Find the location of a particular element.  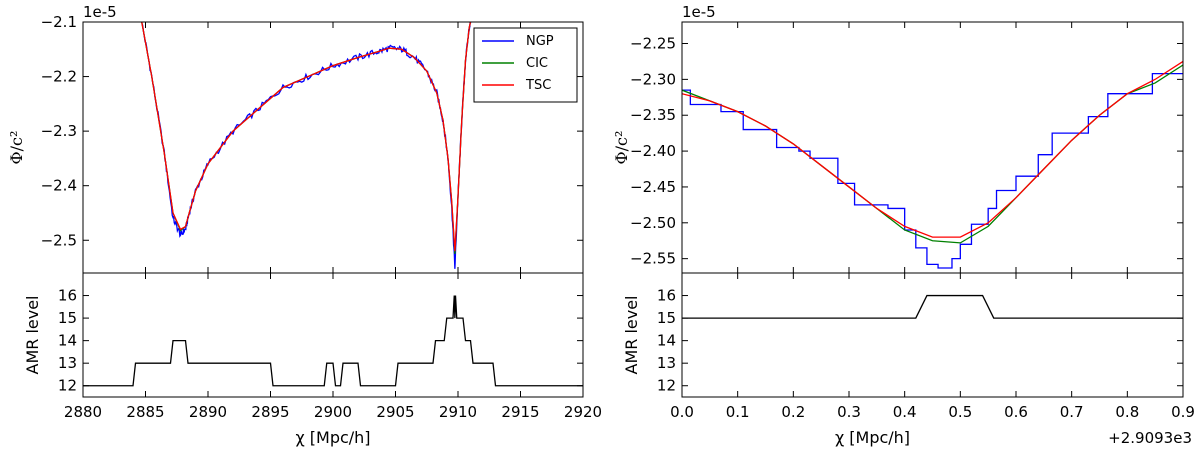

x-tick-label: 2895 is located at coordinates (270, 412).